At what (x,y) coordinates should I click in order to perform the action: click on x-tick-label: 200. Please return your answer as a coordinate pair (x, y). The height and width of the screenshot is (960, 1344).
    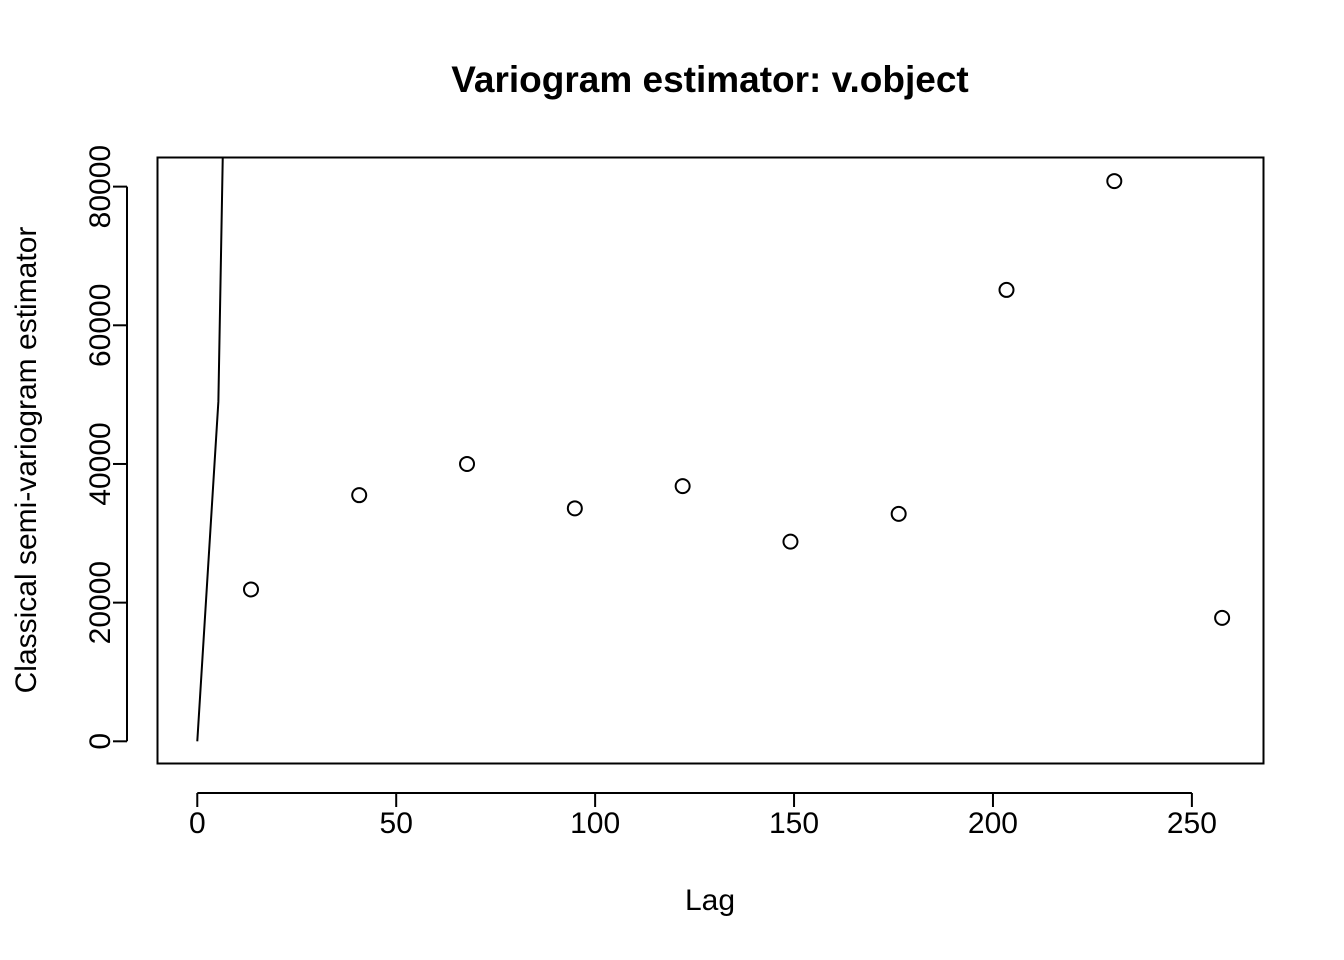
    Looking at the image, I should click on (993, 823).